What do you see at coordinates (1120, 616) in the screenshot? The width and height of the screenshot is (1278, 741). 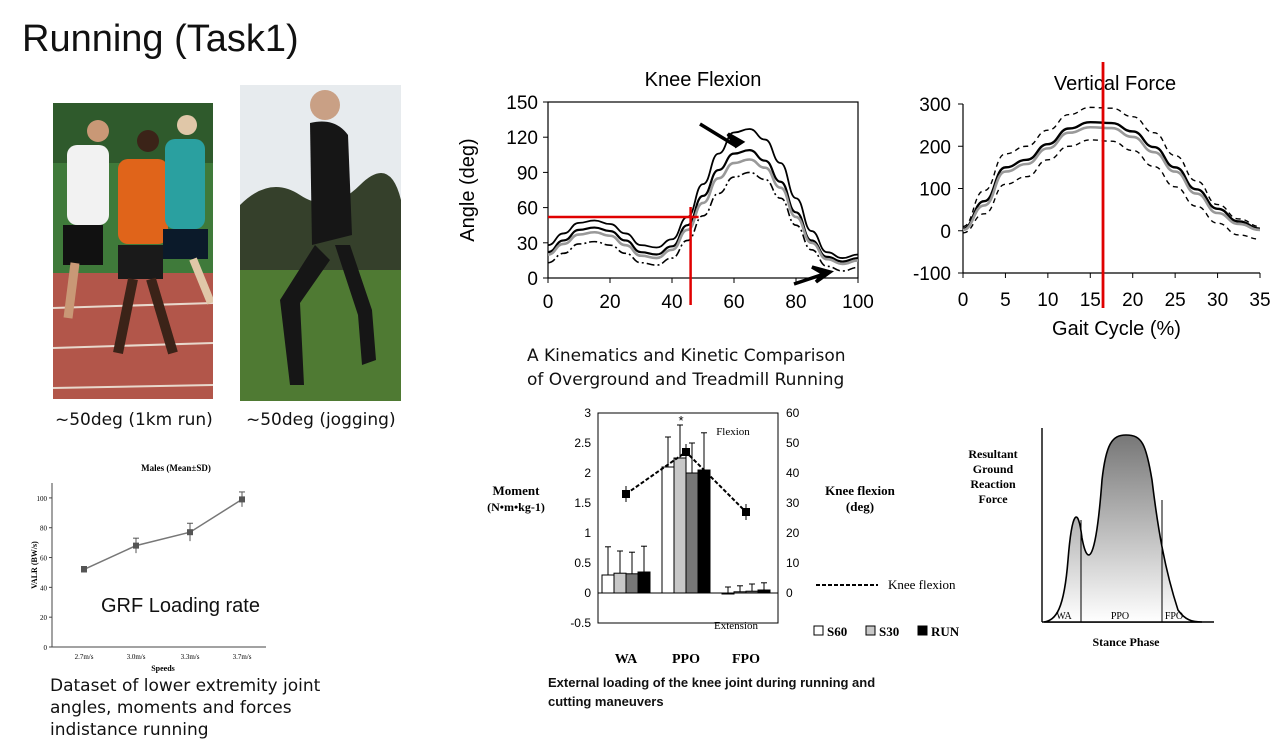 I see `region-label: PPO` at bounding box center [1120, 616].